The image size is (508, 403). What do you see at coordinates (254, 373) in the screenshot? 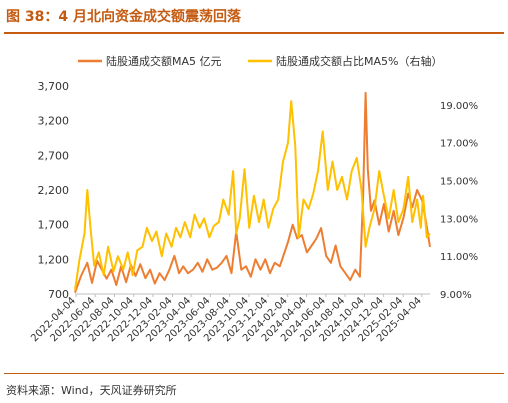
I see `bottom-rule` at bounding box center [254, 373].